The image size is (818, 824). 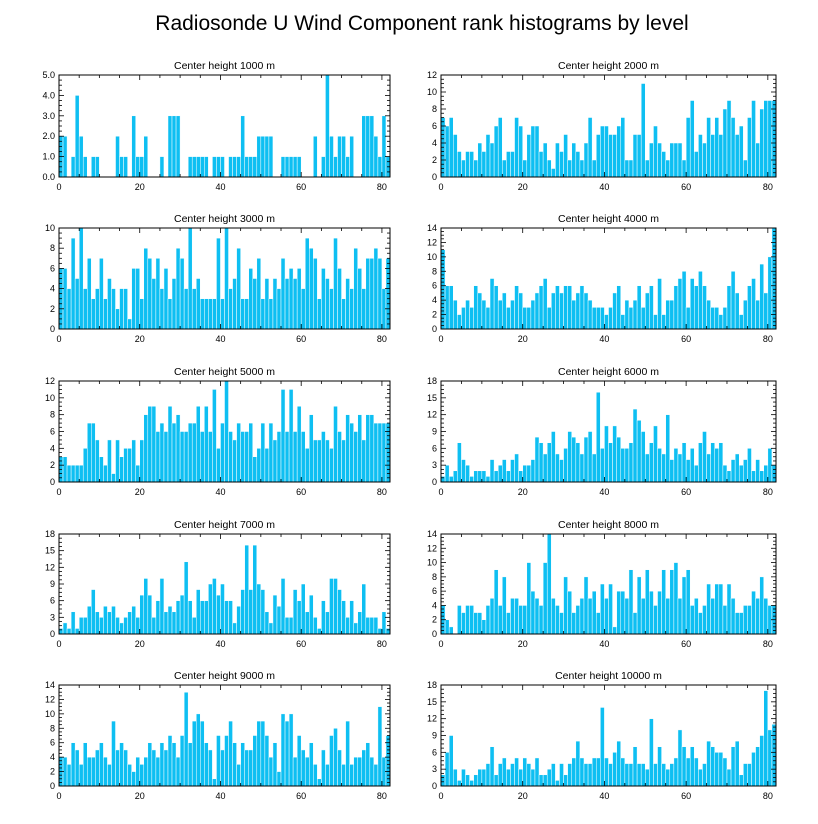 I want to click on y-tick-label: 2, so click(x=434, y=620).